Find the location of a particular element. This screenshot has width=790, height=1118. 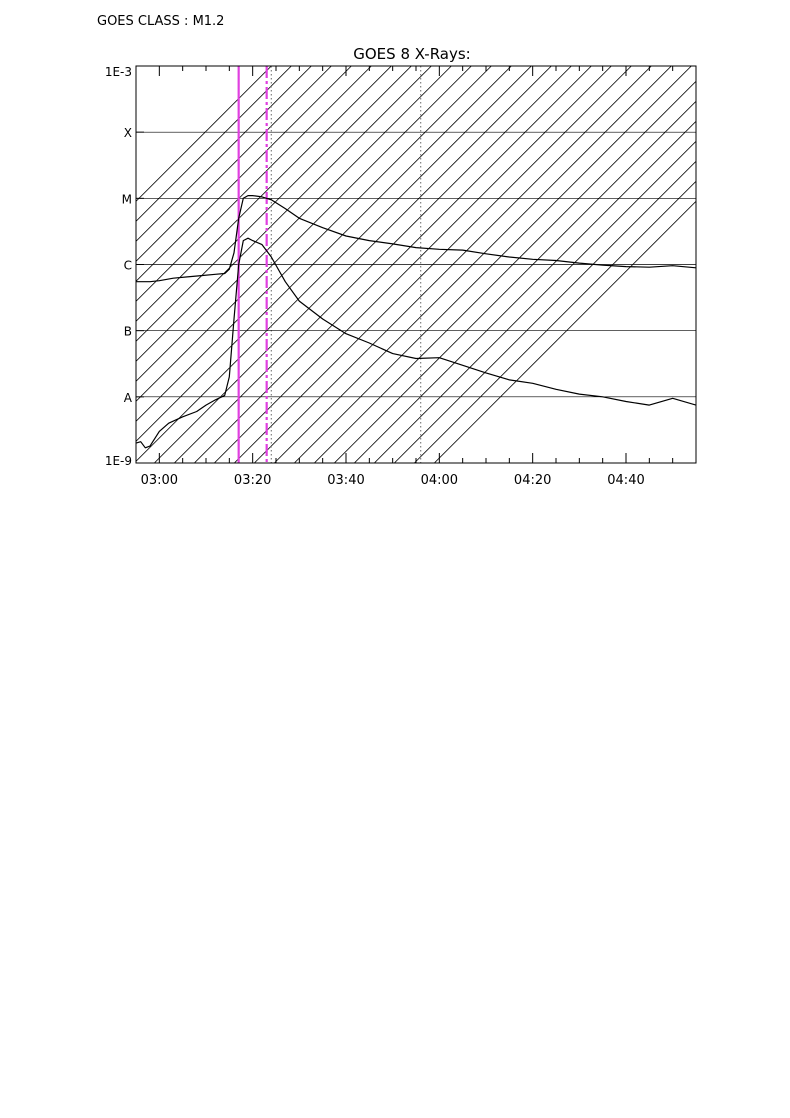

goes-class-label: GOES CLASS : M1.2 is located at coordinates (161, 21).